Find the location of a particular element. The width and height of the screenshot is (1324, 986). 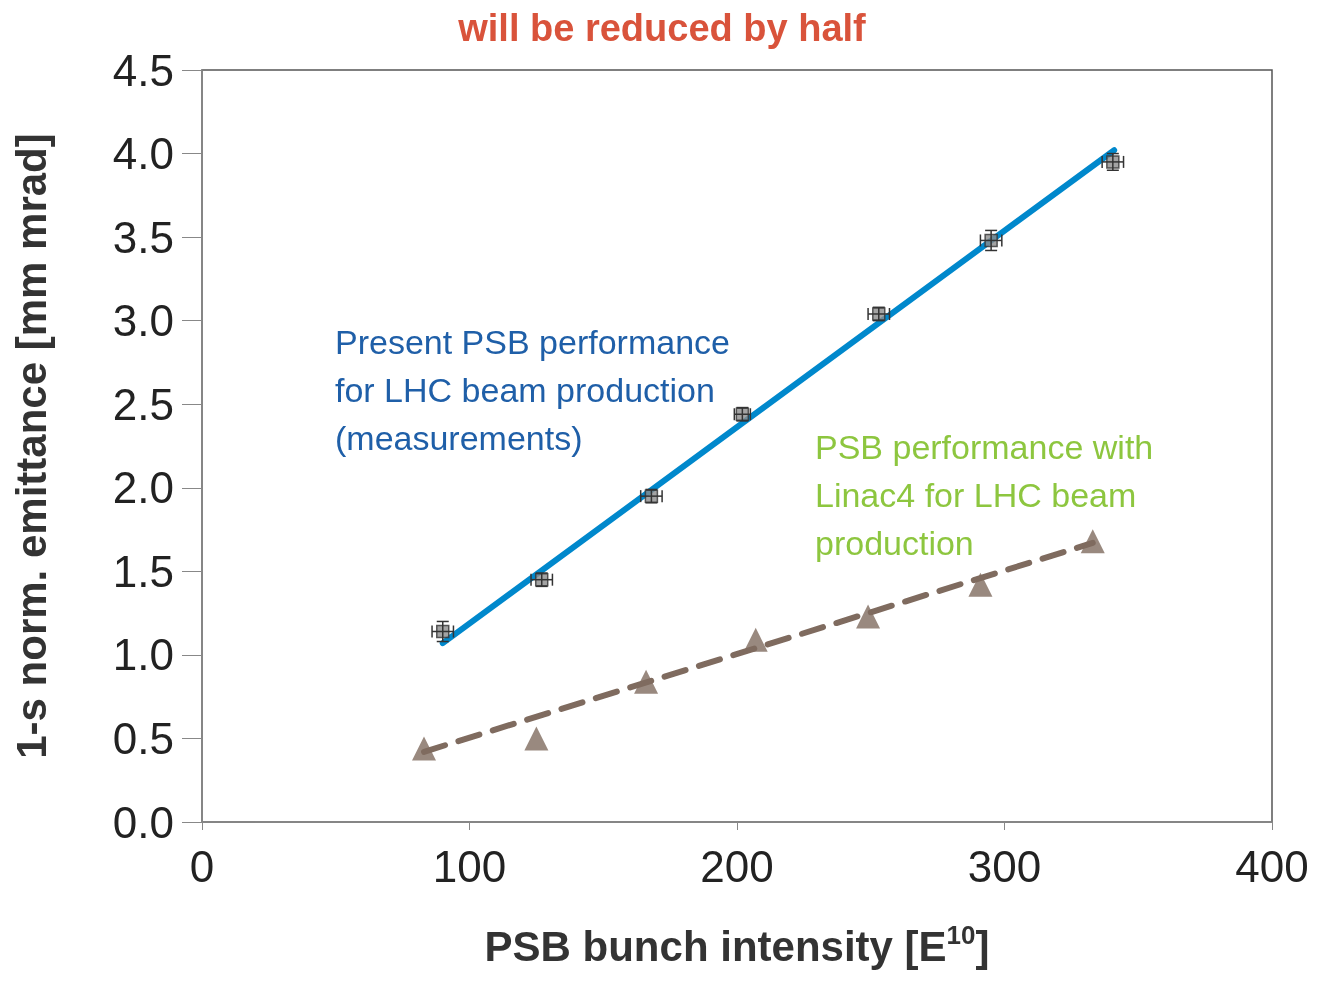

x-tick-label: 300 is located at coordinates (1004, 866).